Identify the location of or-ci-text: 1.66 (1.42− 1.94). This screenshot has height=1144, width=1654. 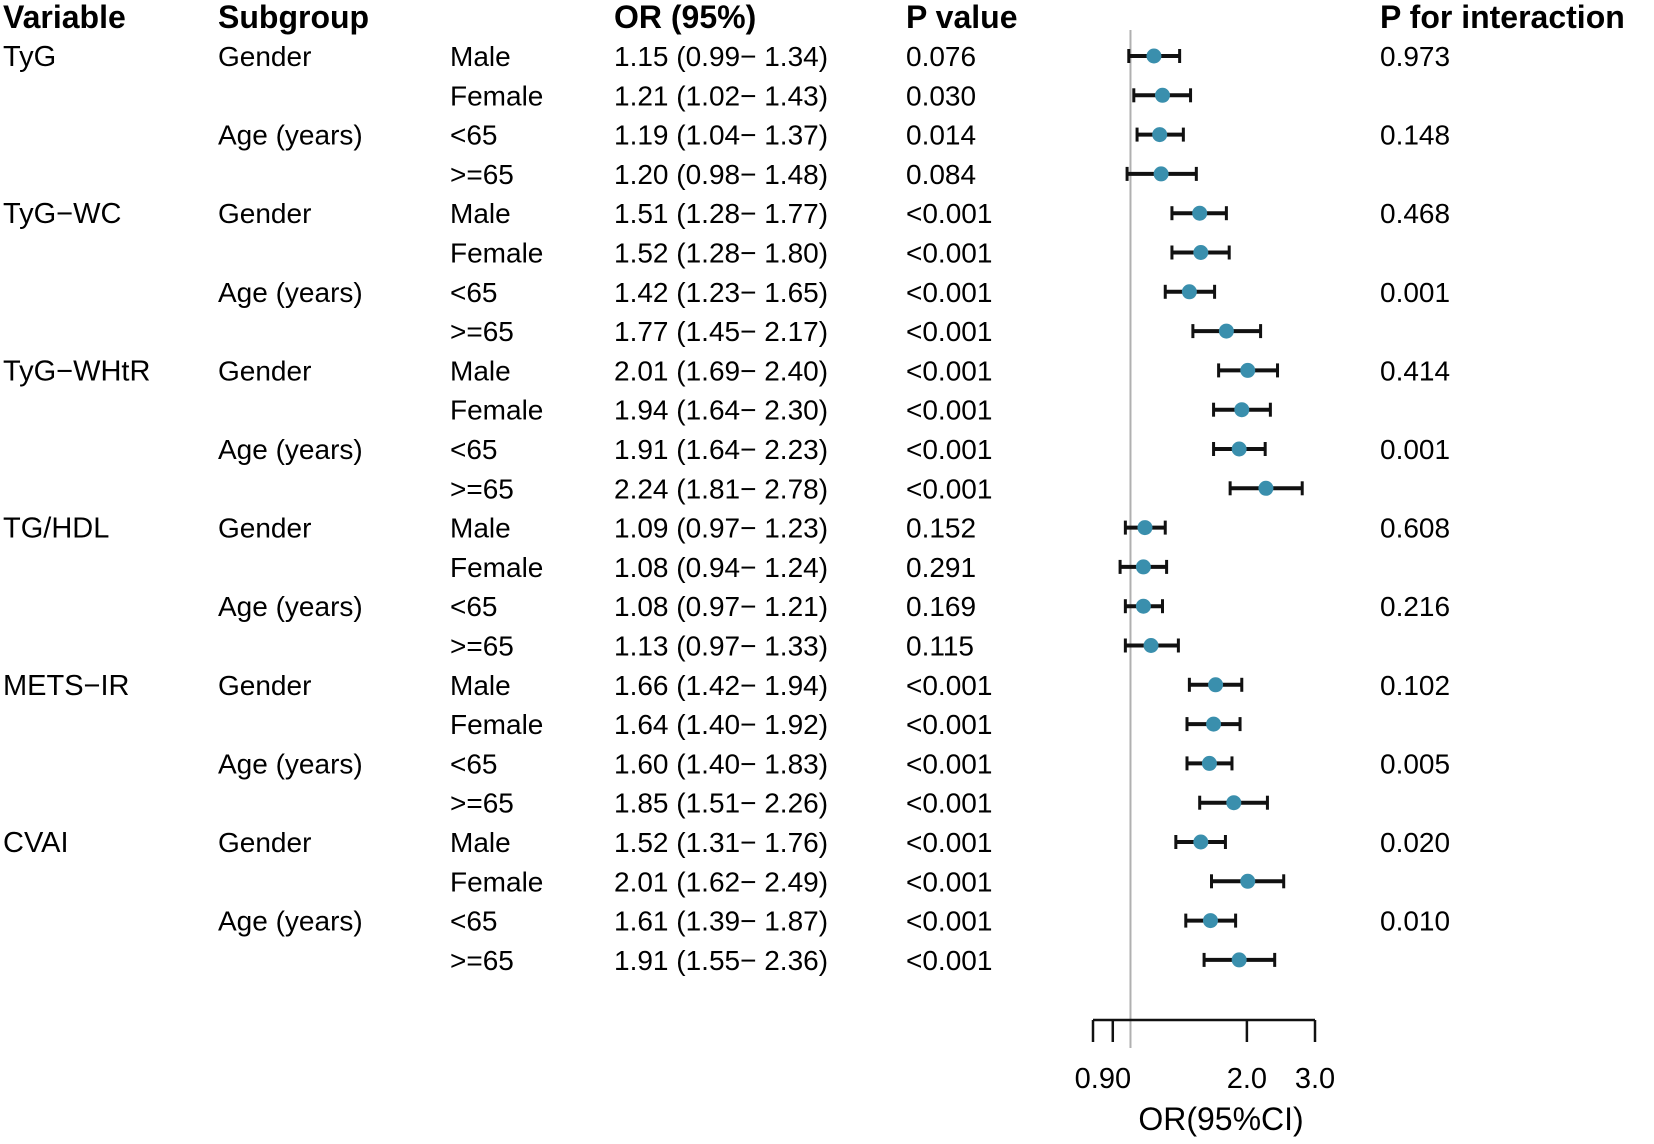
(721, 685).